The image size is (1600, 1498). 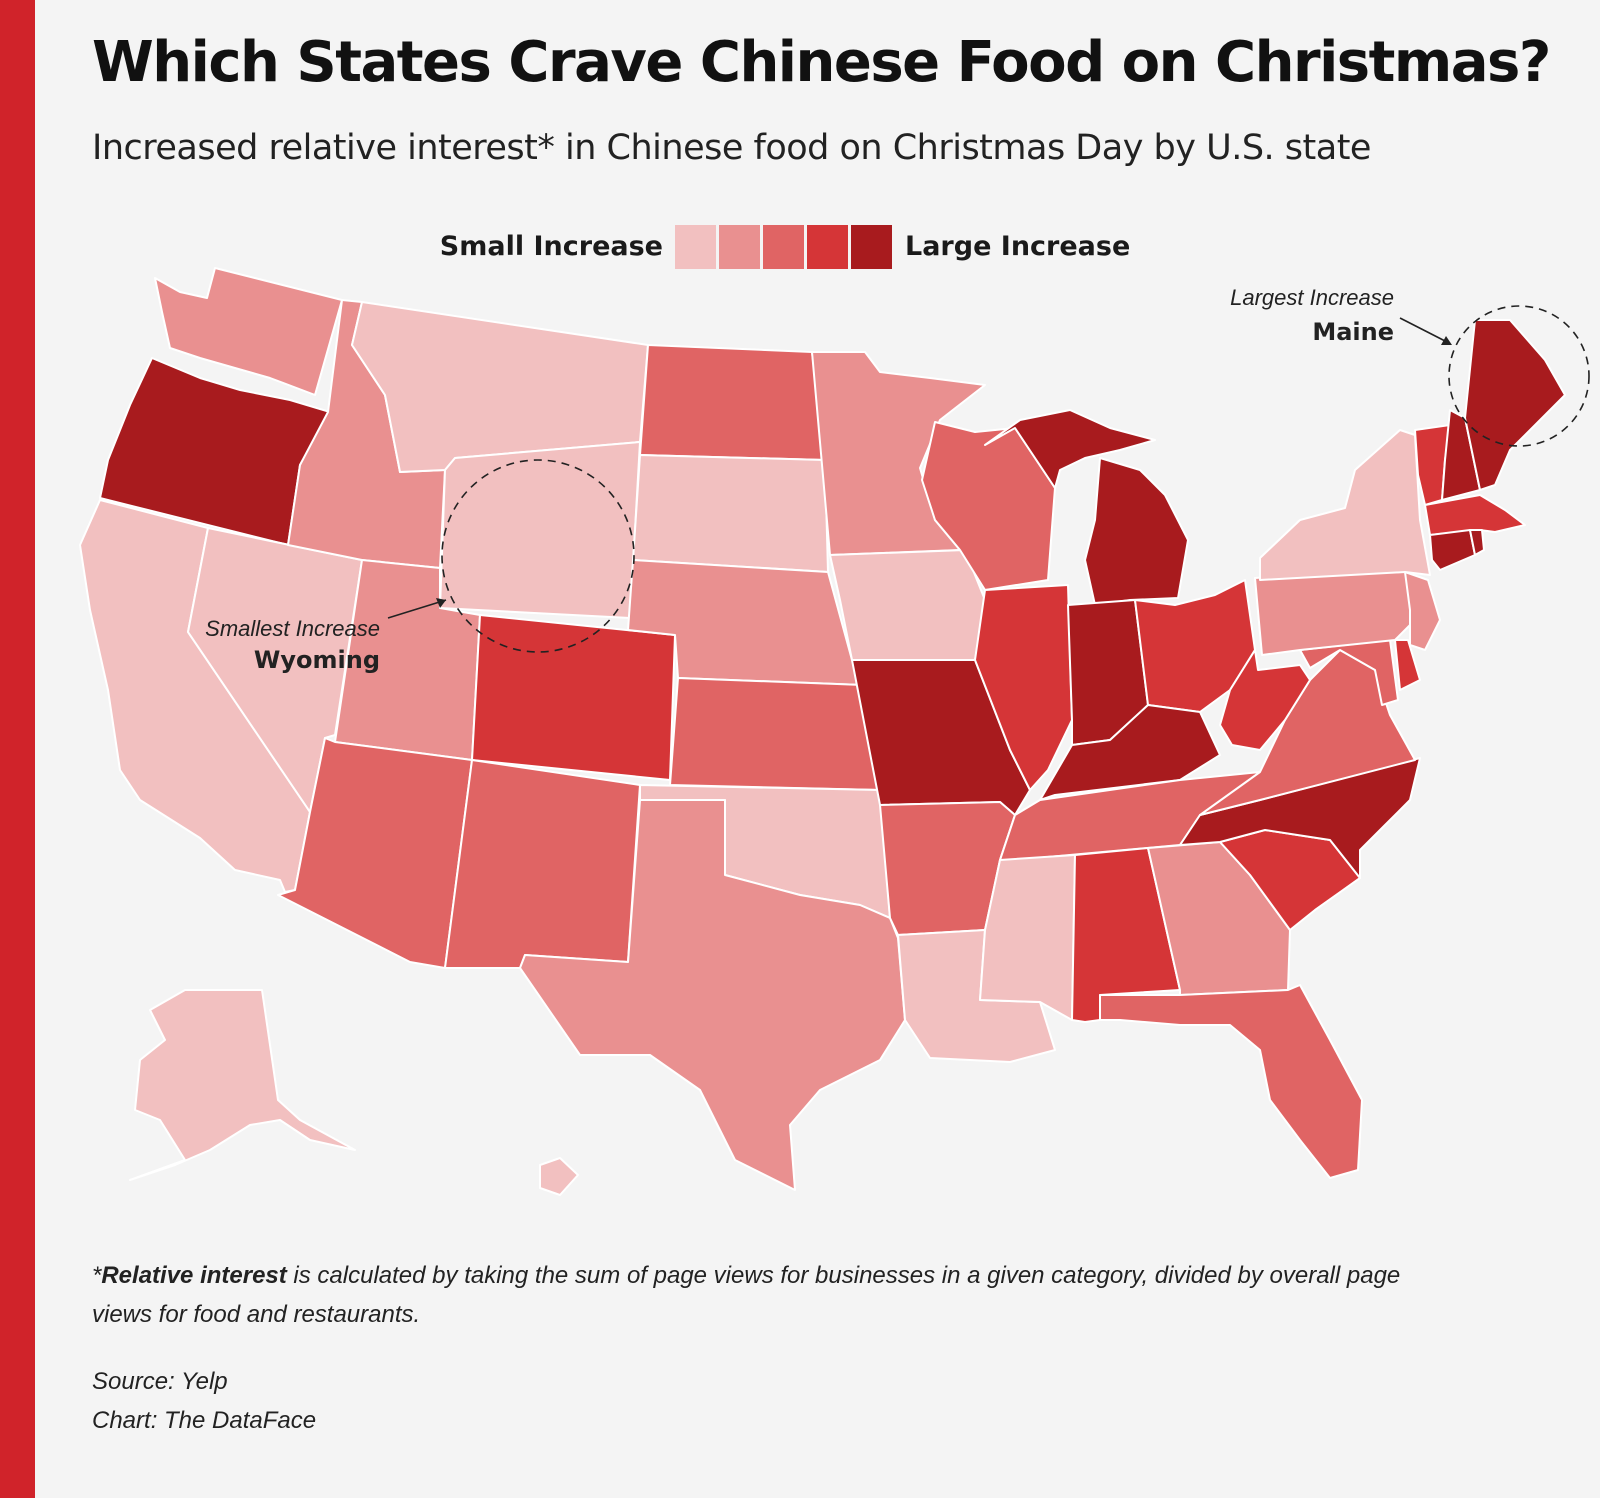 What do you see at coordinates (1422, 611) in the screenshot?
I see `state-new-jersey` at bounding box center [1422, 611].